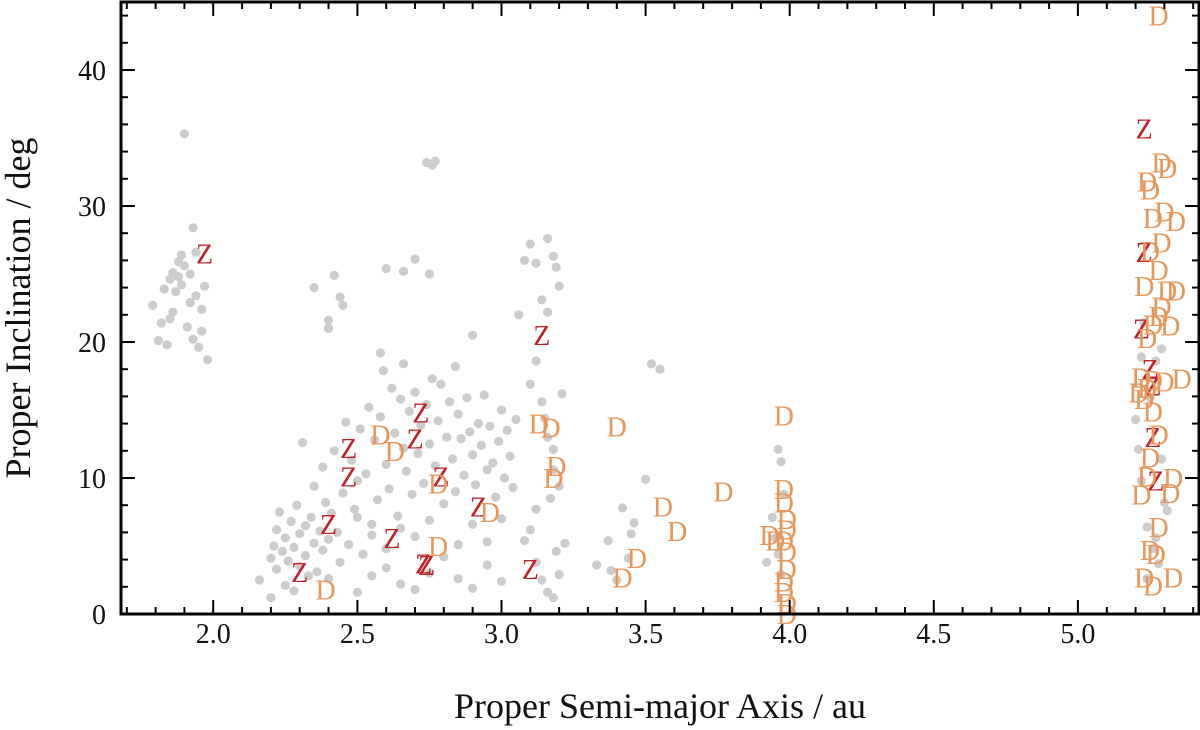 This screenshot has height=730, width=1200. Describe the element at coordinates (19, 308) in the screenshot. I see `y-axis-title: Proper Inclination / deg` at that location.